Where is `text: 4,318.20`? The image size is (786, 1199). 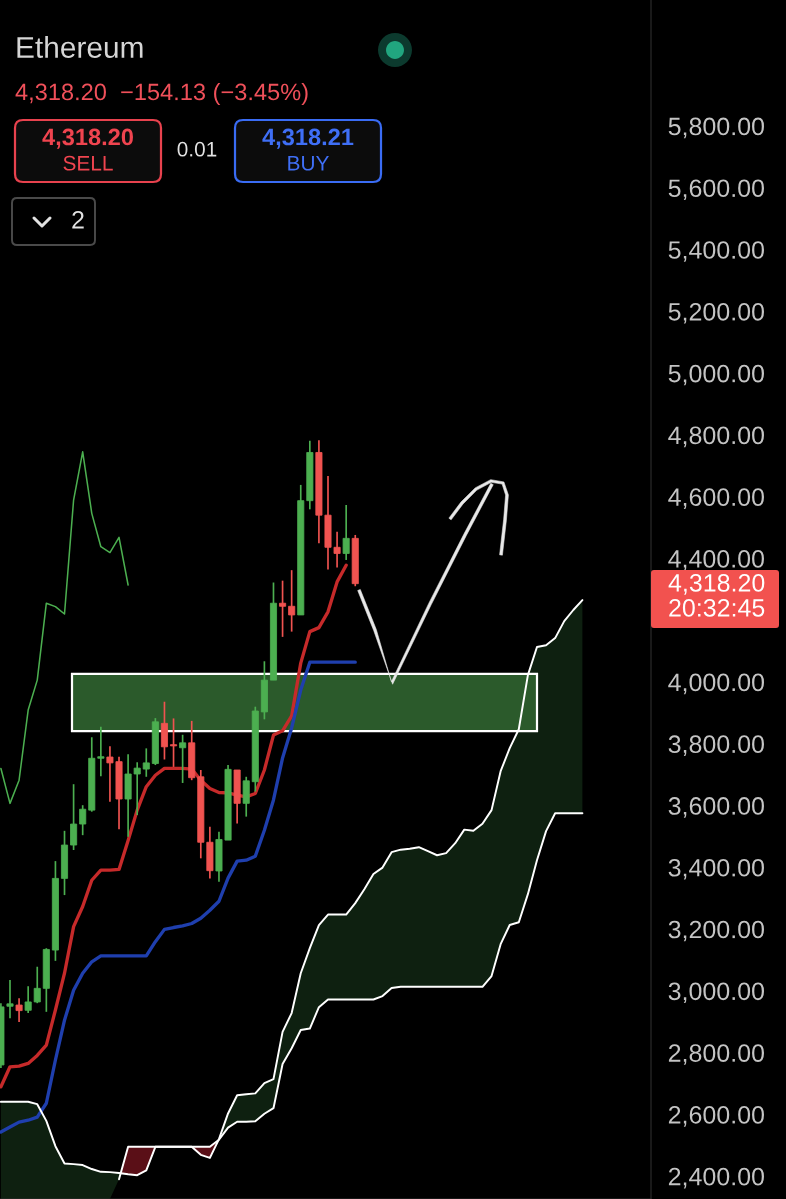 text: 4,318.20 is located at coordinates (716, 584).